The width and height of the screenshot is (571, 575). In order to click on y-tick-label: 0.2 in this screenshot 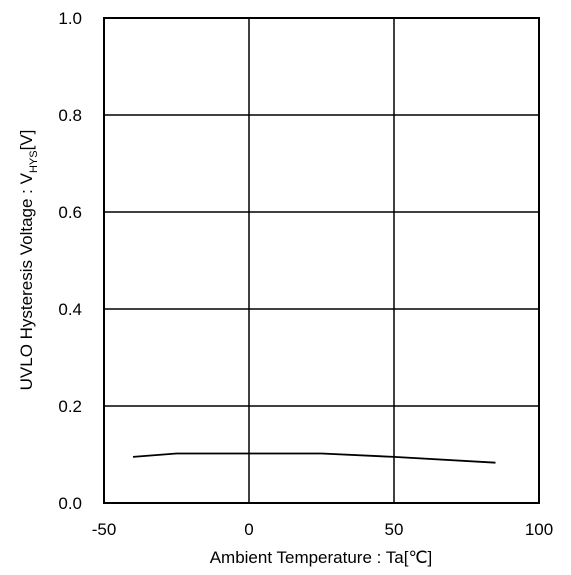, I will do `click(70, 406)`.